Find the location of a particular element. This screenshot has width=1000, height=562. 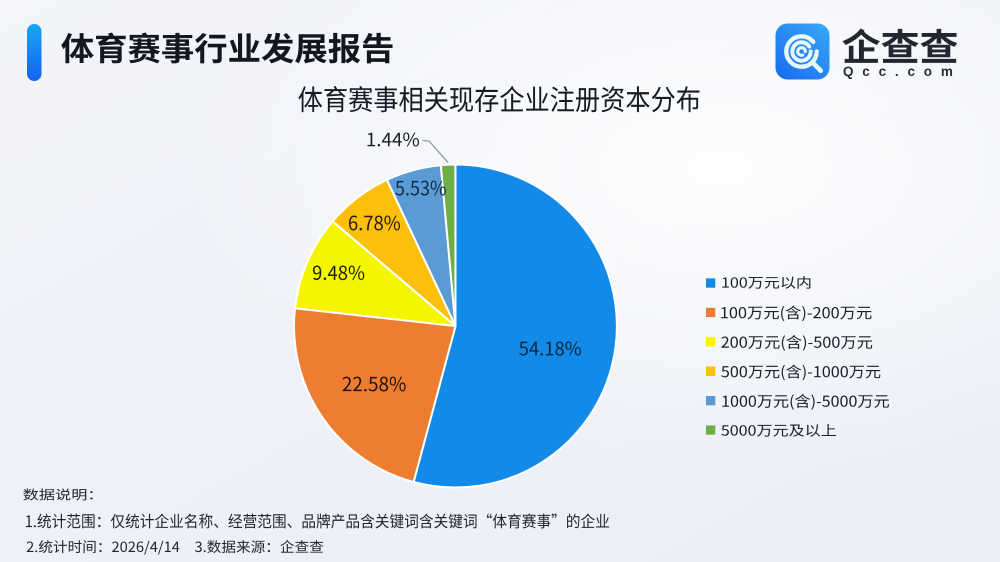

svg-text: Qcc.com is located at coordinates (902, 71).